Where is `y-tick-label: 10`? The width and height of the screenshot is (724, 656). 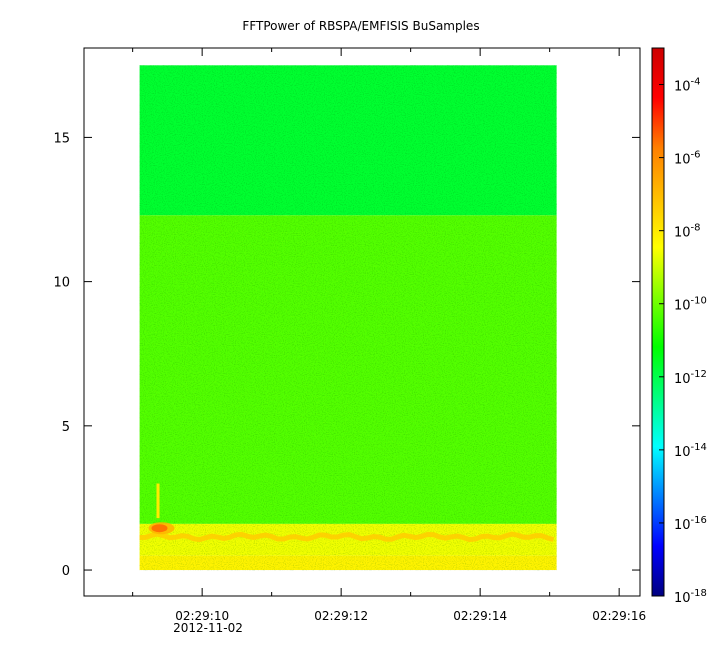 y-tick-label: 10 is located at coordinates (61, 283).